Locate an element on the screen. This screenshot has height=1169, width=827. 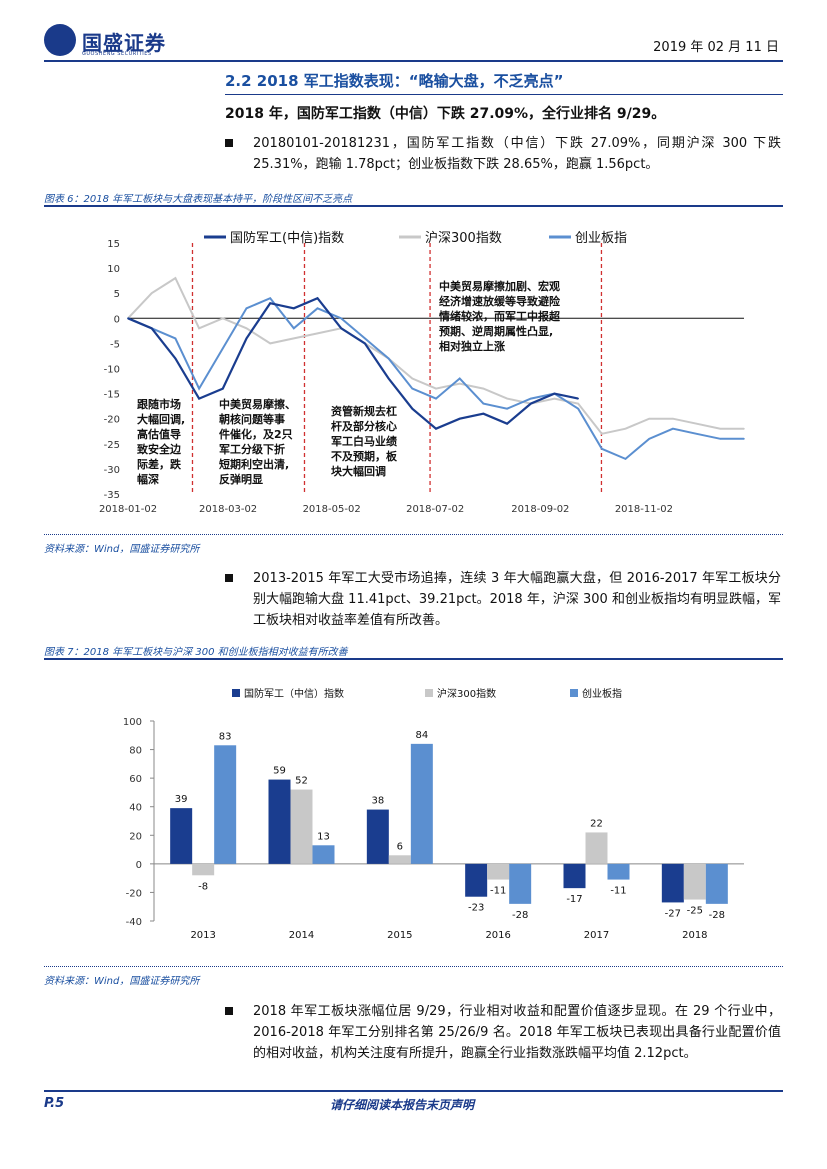
bar-data-label: -27 is located at coordinates (673, 913).